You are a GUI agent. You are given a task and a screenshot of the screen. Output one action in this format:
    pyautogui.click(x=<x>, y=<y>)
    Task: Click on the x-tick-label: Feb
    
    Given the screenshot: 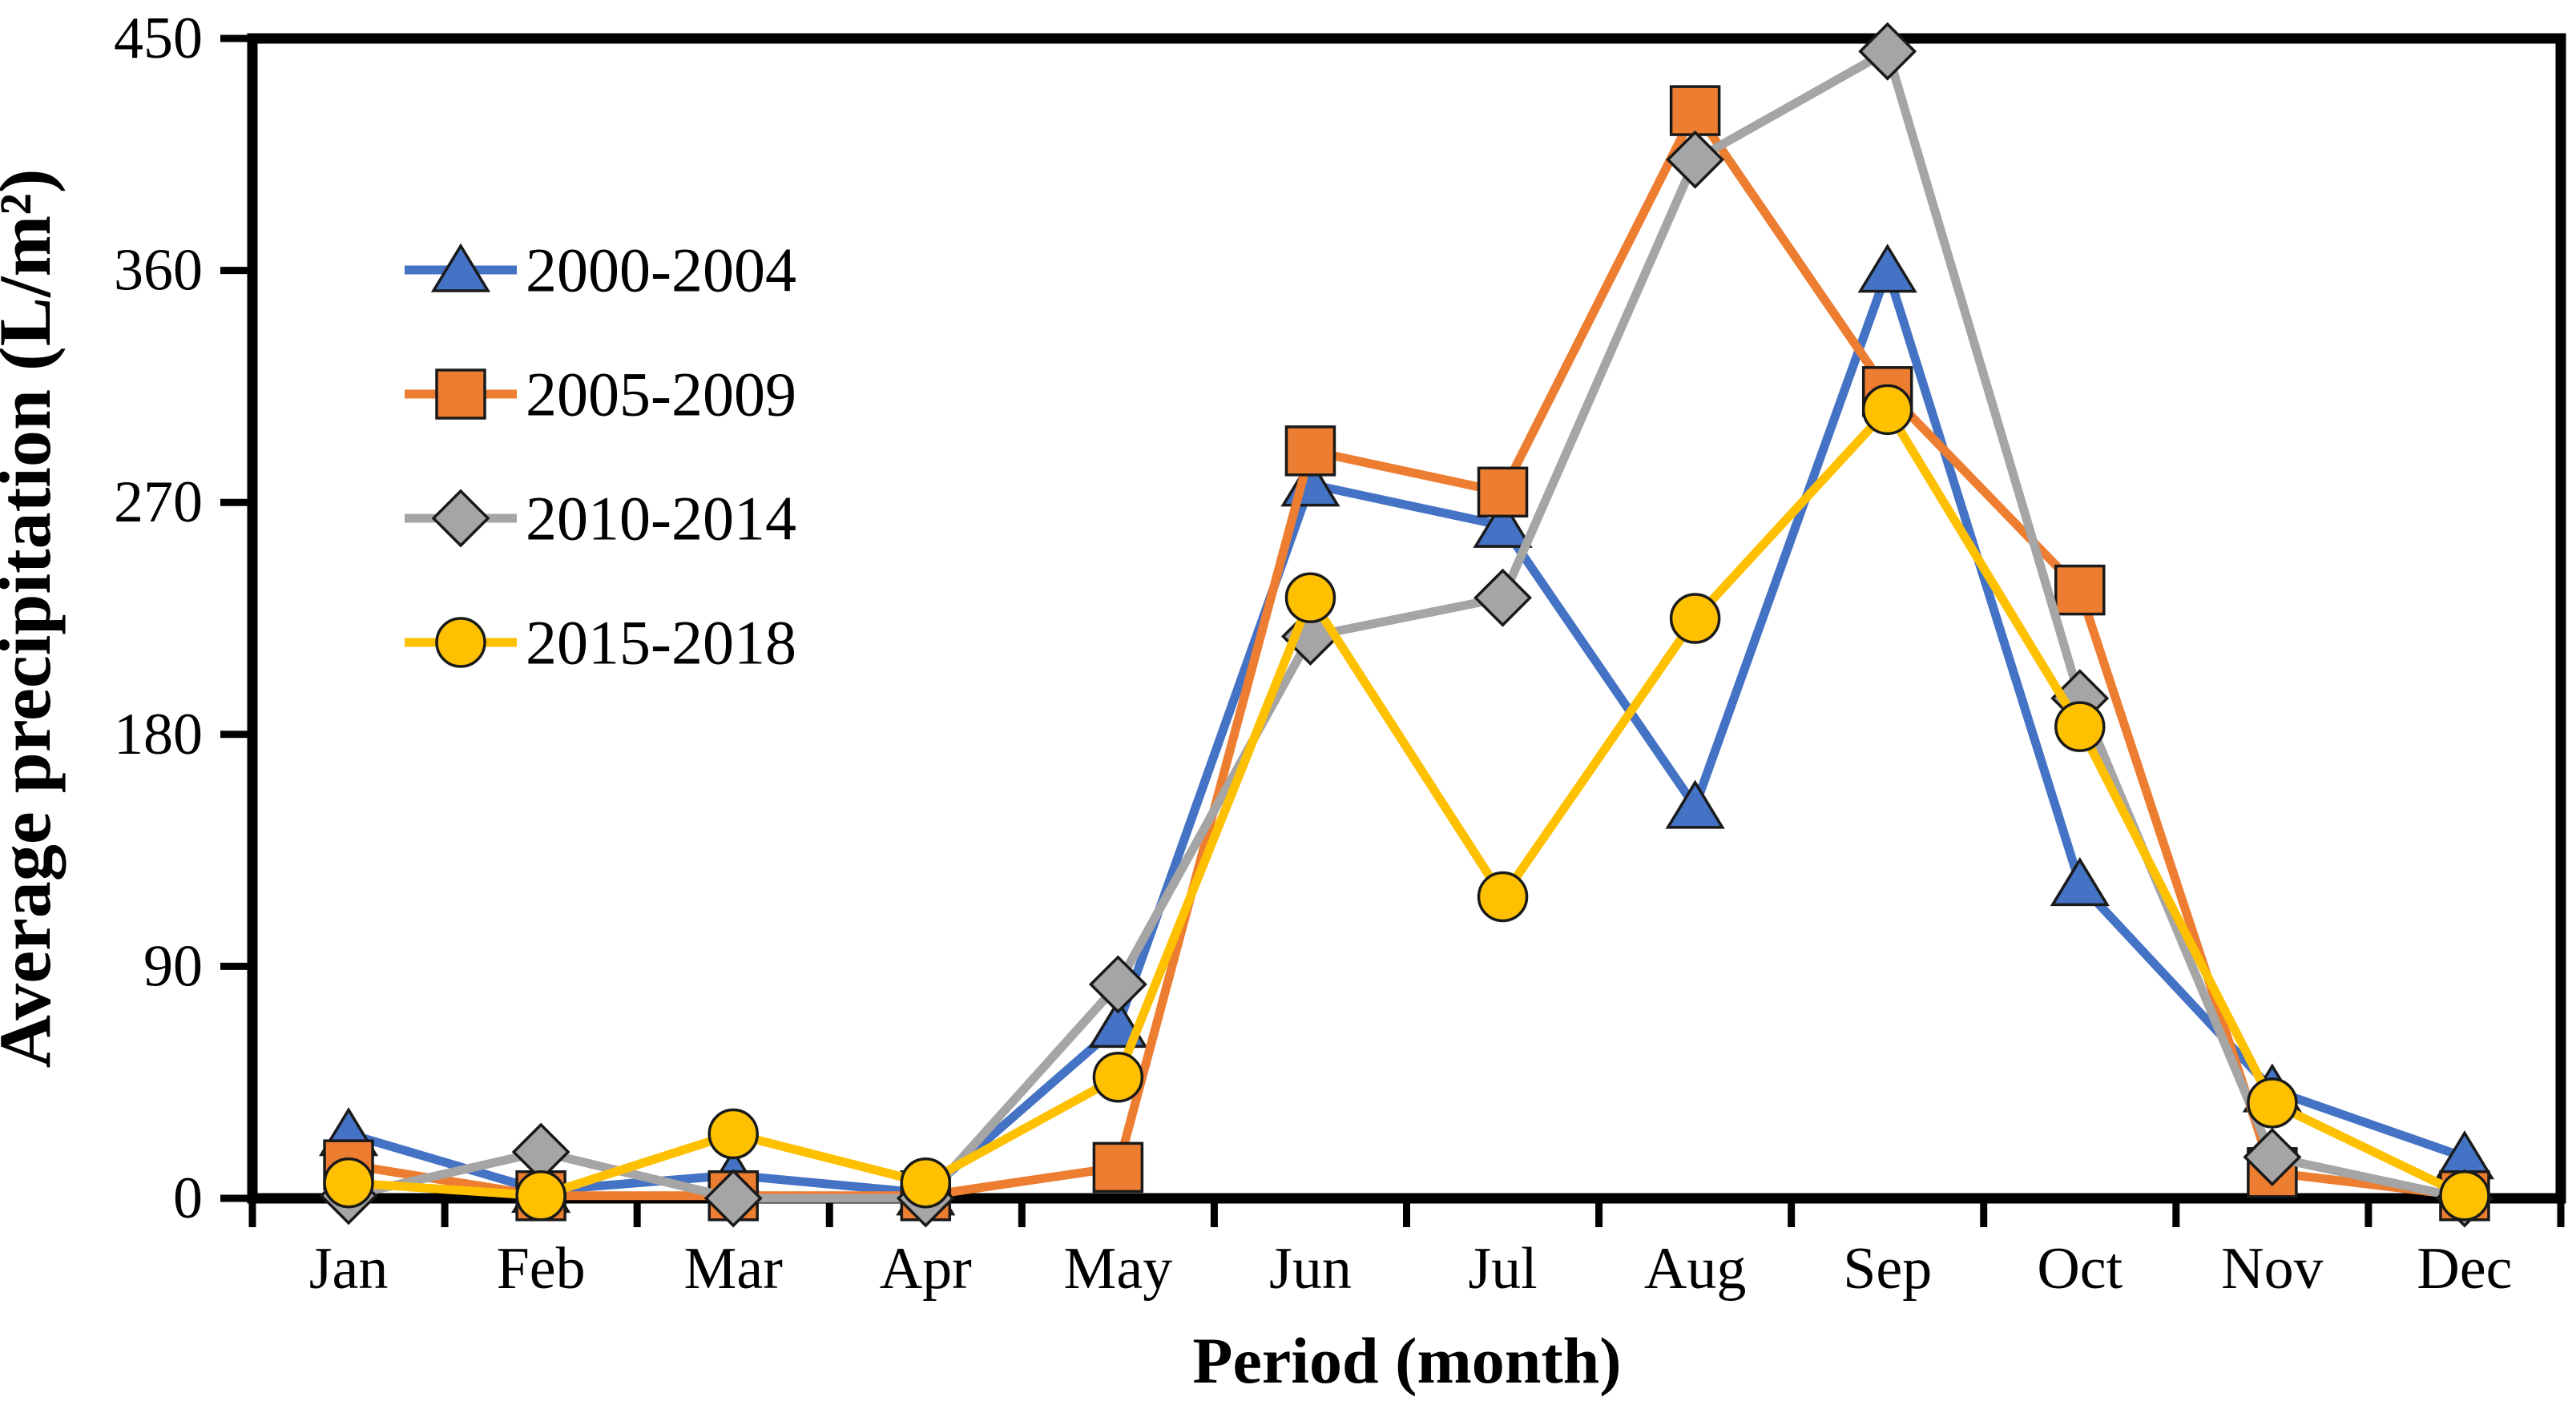 What is the action you would take?
    pyautogui.click(x=541, y=1269)
    